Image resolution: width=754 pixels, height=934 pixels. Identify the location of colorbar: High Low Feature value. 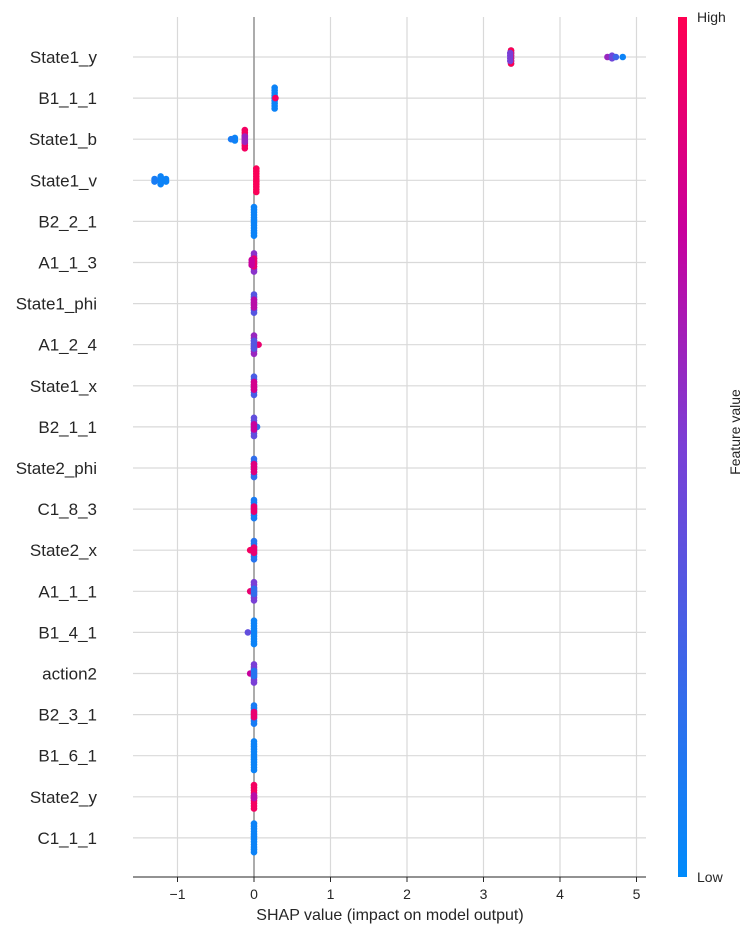
(710, 447).